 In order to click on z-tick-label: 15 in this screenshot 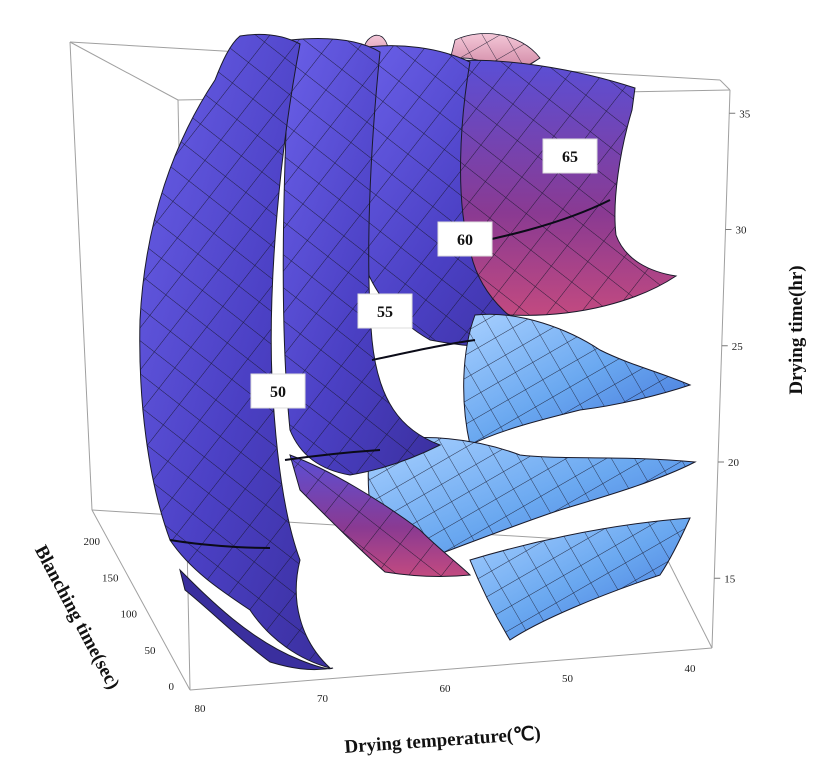, I will do `click(730, 579)`.